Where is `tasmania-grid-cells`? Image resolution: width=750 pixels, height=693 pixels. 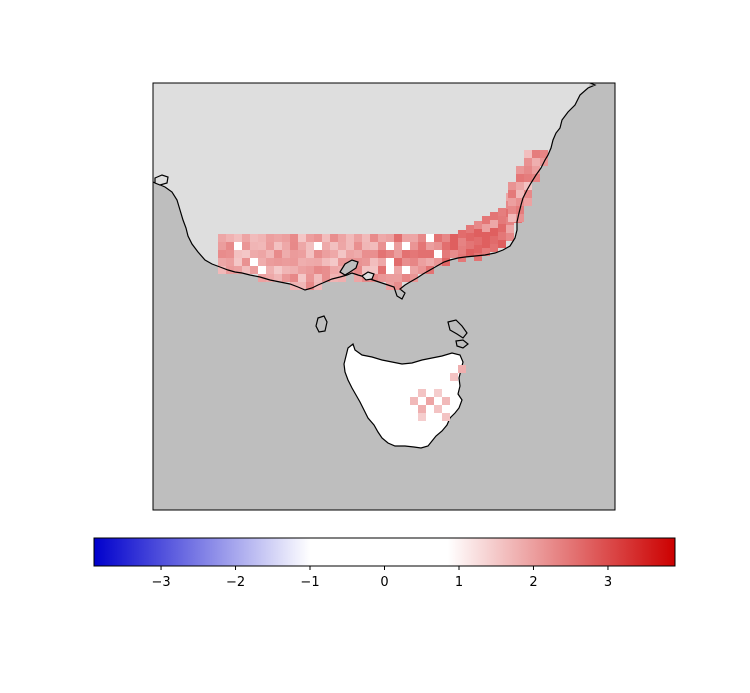 tasmania-grid-cells is located at coordinates (438, 393).